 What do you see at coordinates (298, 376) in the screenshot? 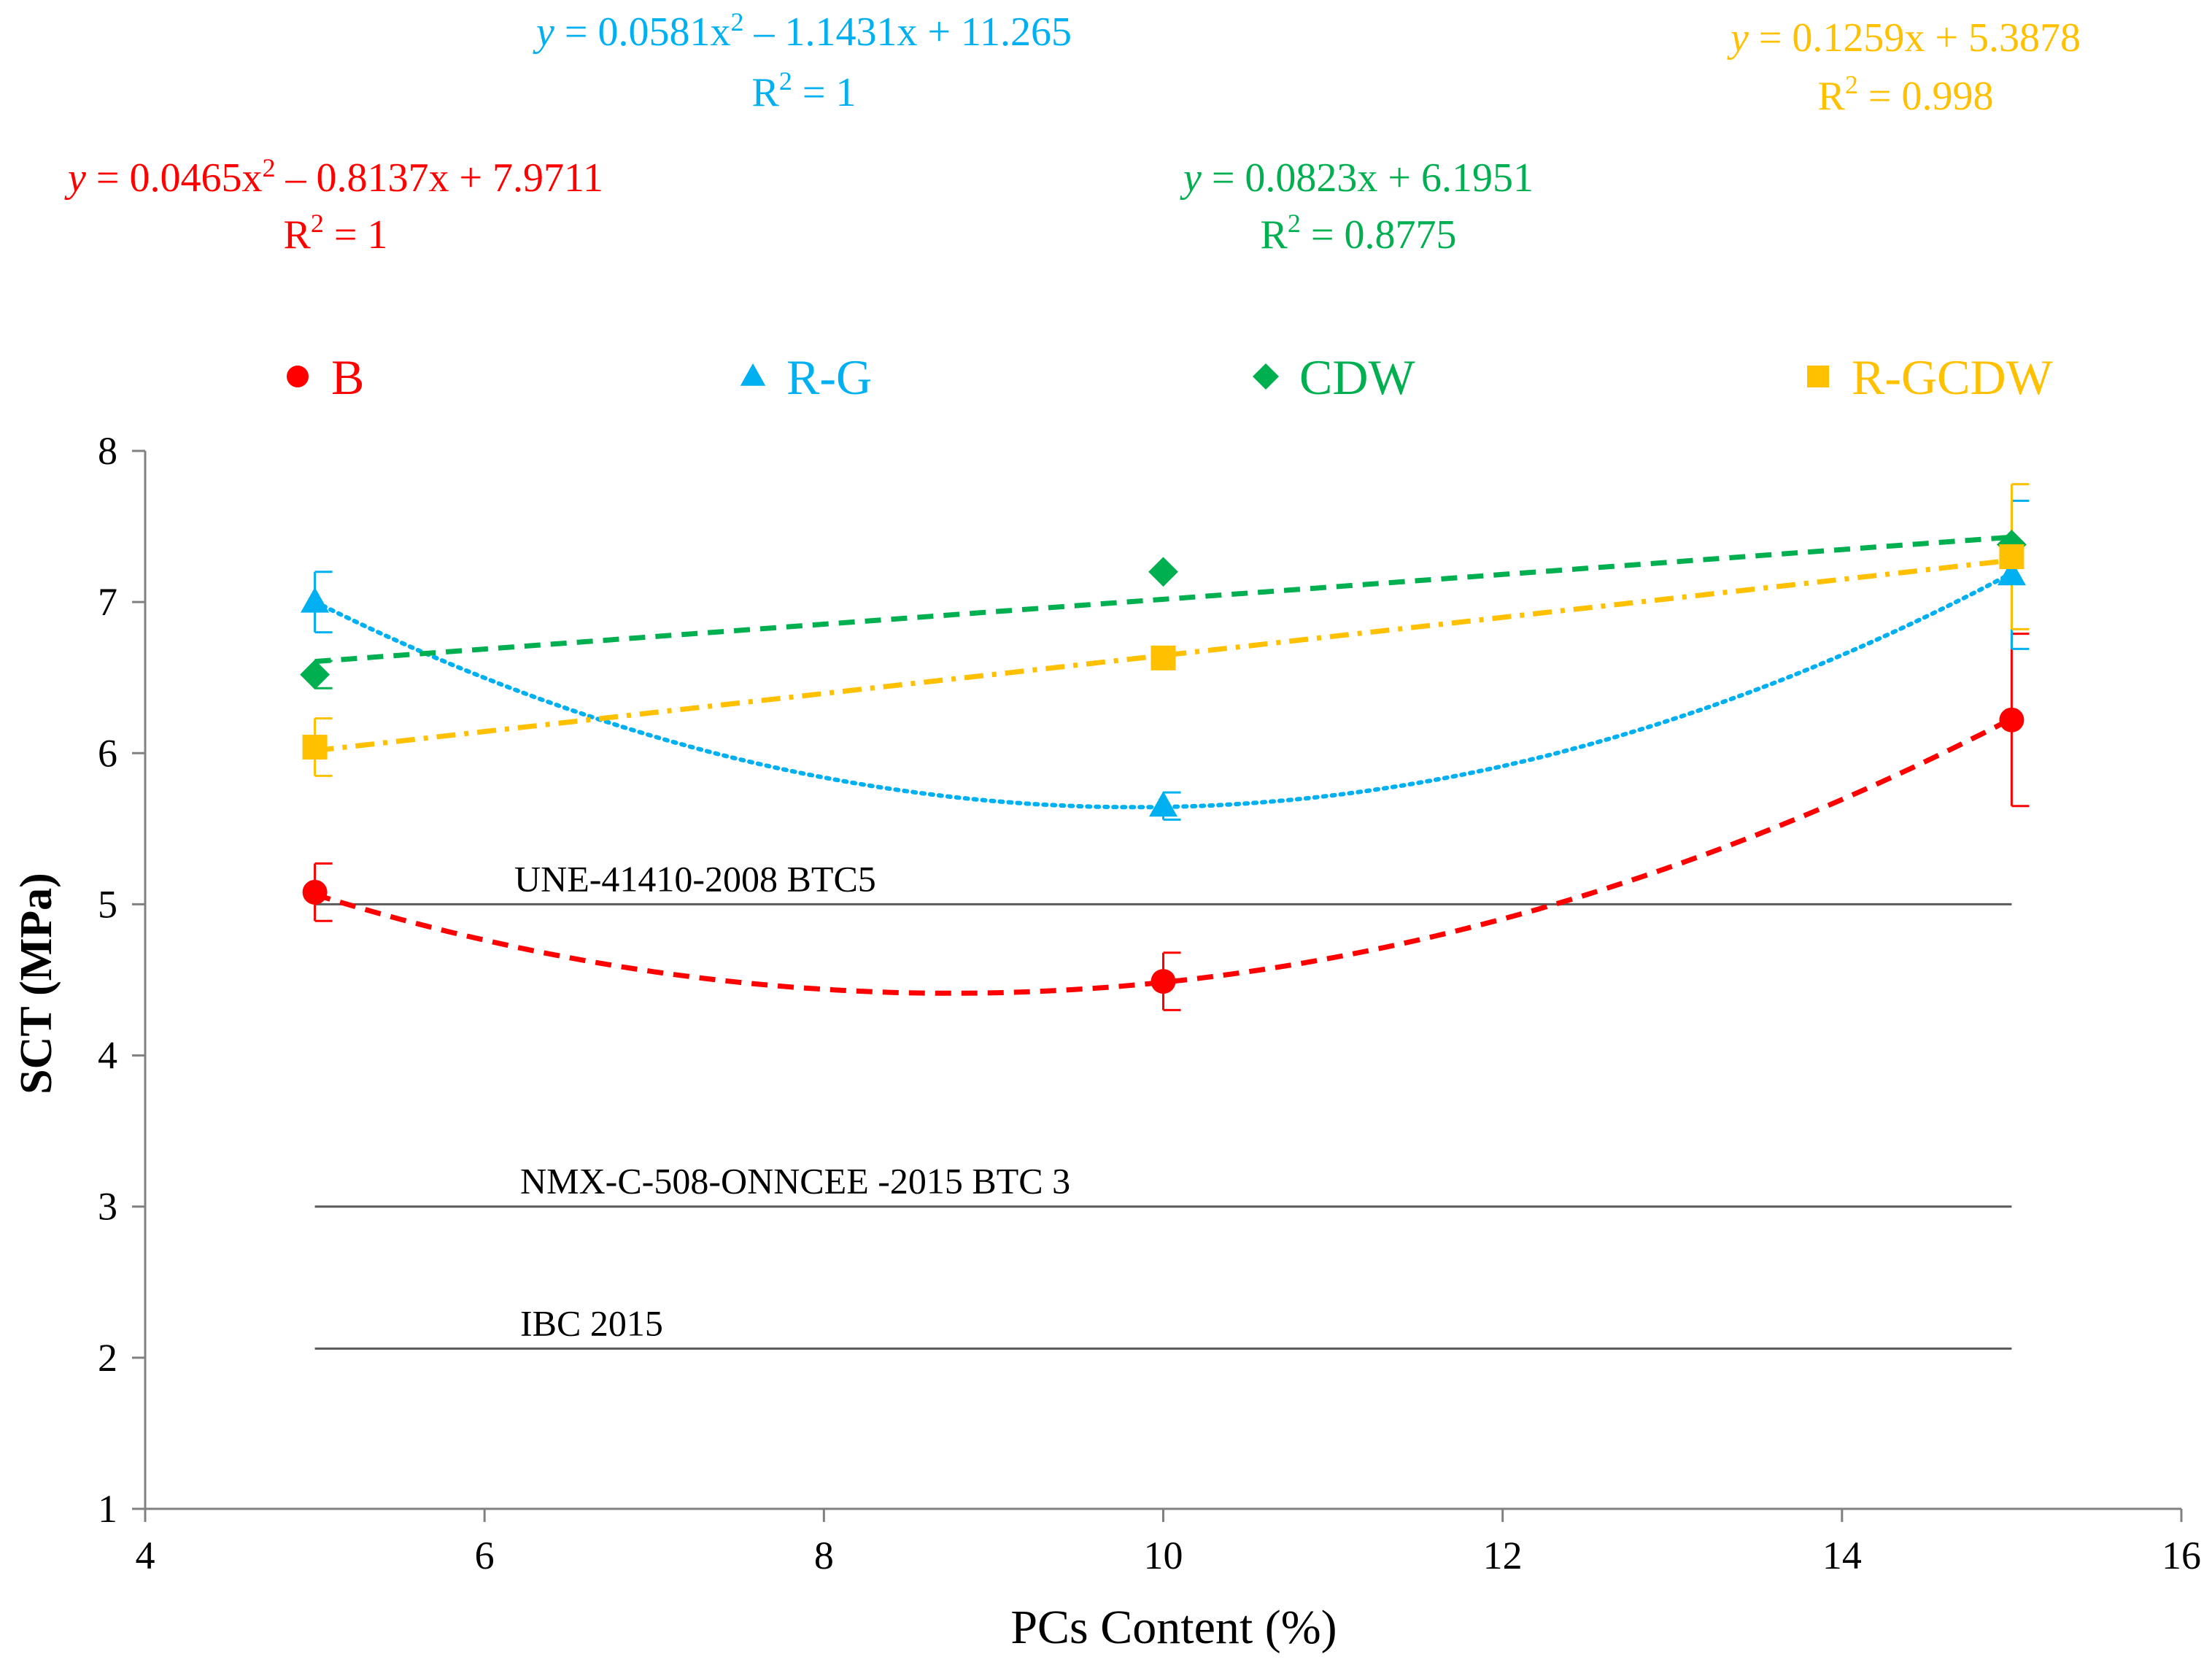
I see `legend-marker-b` at bounding box center [298, 376].